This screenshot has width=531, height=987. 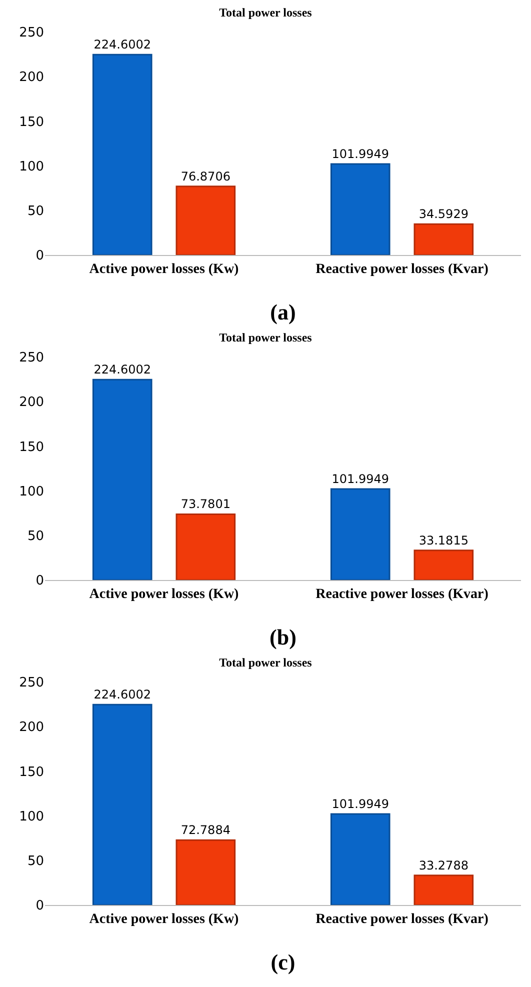 What do you see at coordinates (443, 540) in the screenshot?
I see `data-label: 33.1815` at bounding box center [443, 540].